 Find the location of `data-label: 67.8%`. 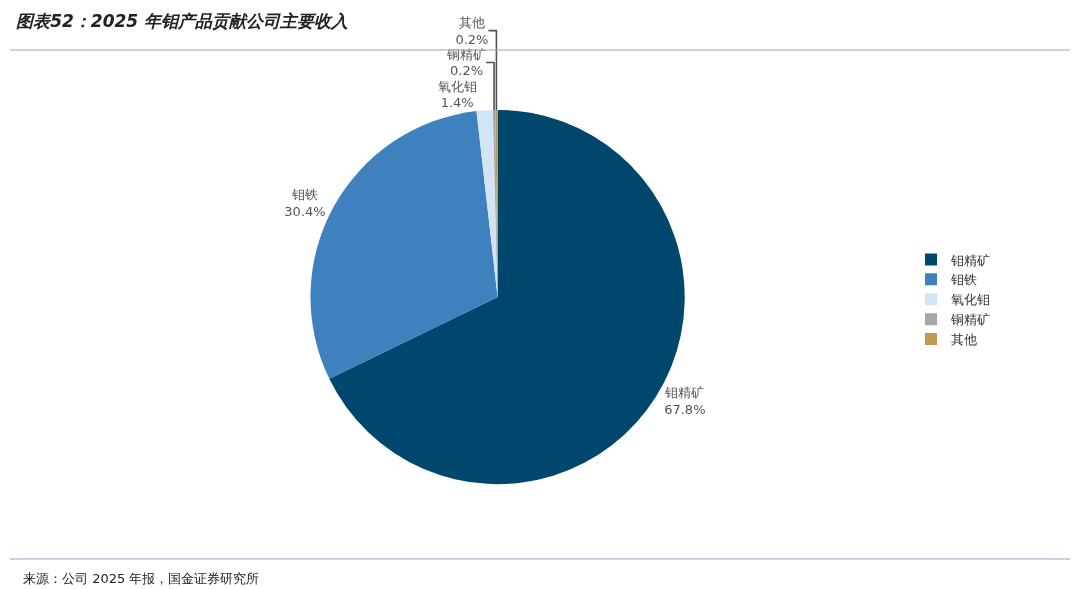

data-label: 67.8% is located at coordinates (685, 409).